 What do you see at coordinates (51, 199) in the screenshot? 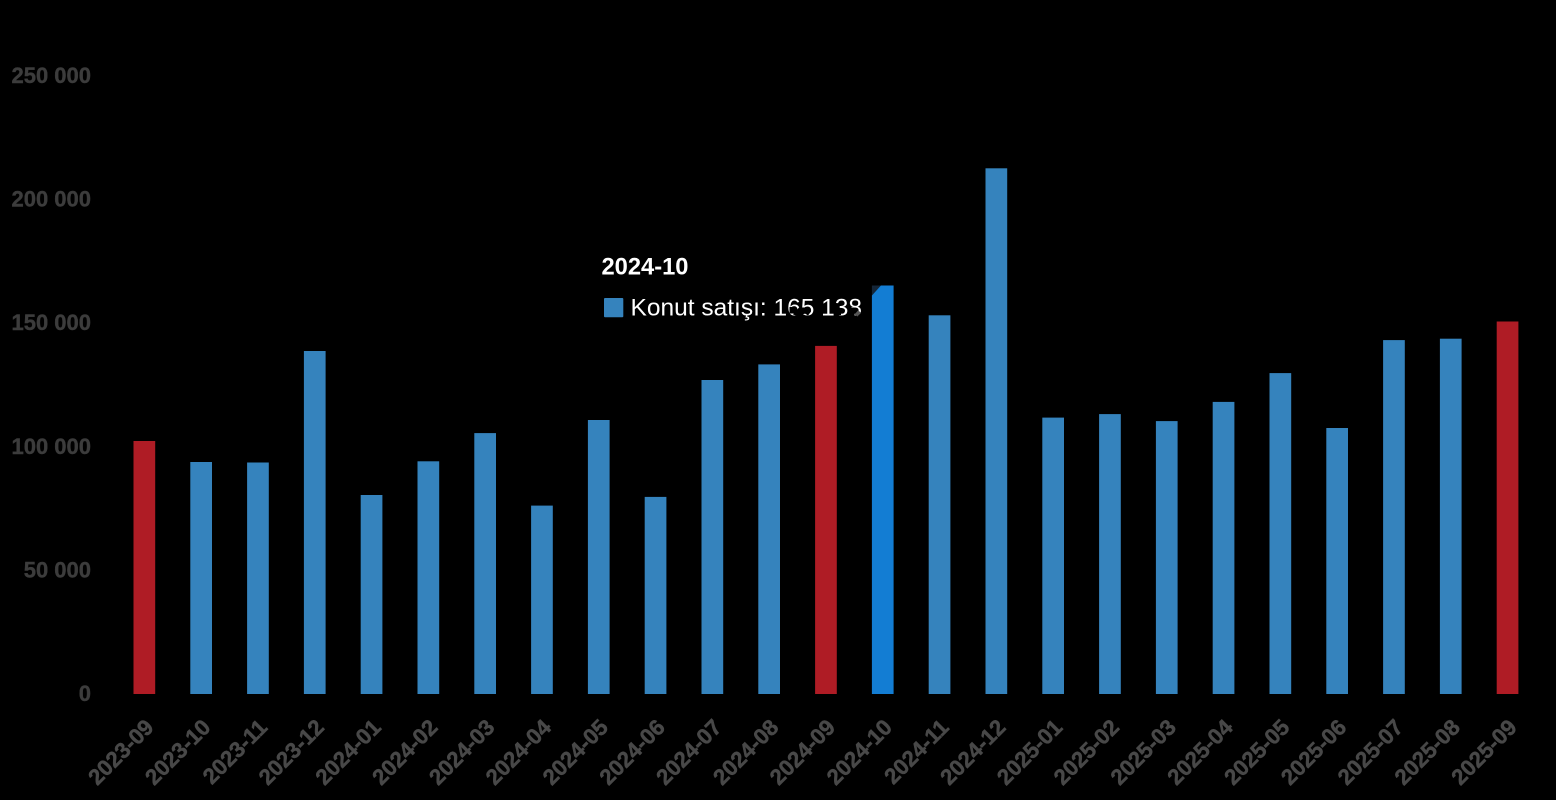
I see `svg-text: 200 000` at bounding box center [51, 199].